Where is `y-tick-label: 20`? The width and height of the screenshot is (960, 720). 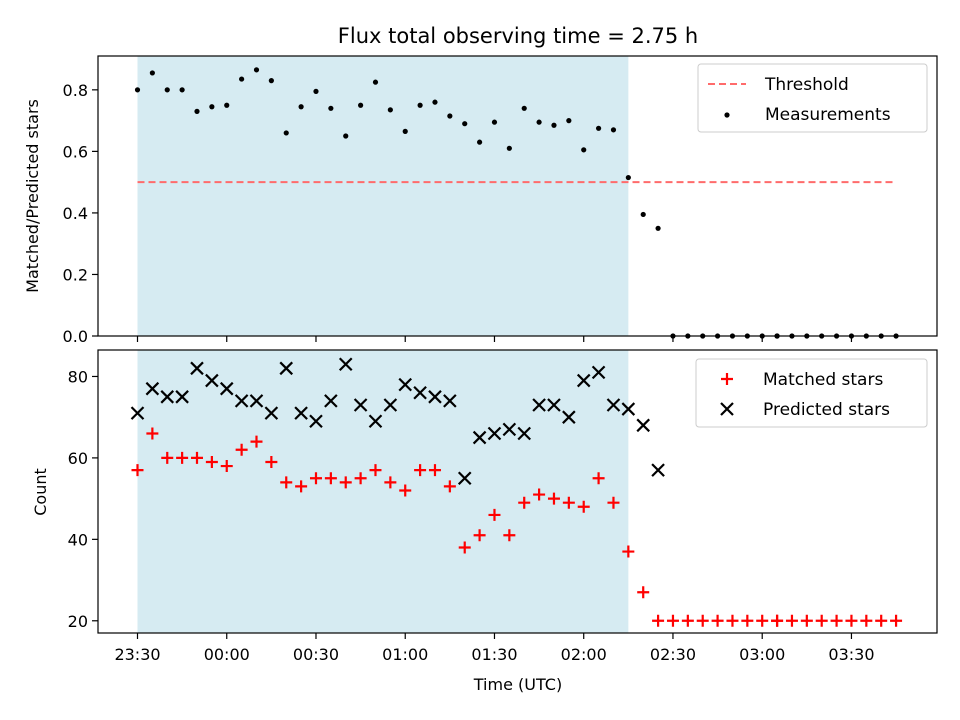 y-tick-label: 20 is located at coordinates (78, 621).